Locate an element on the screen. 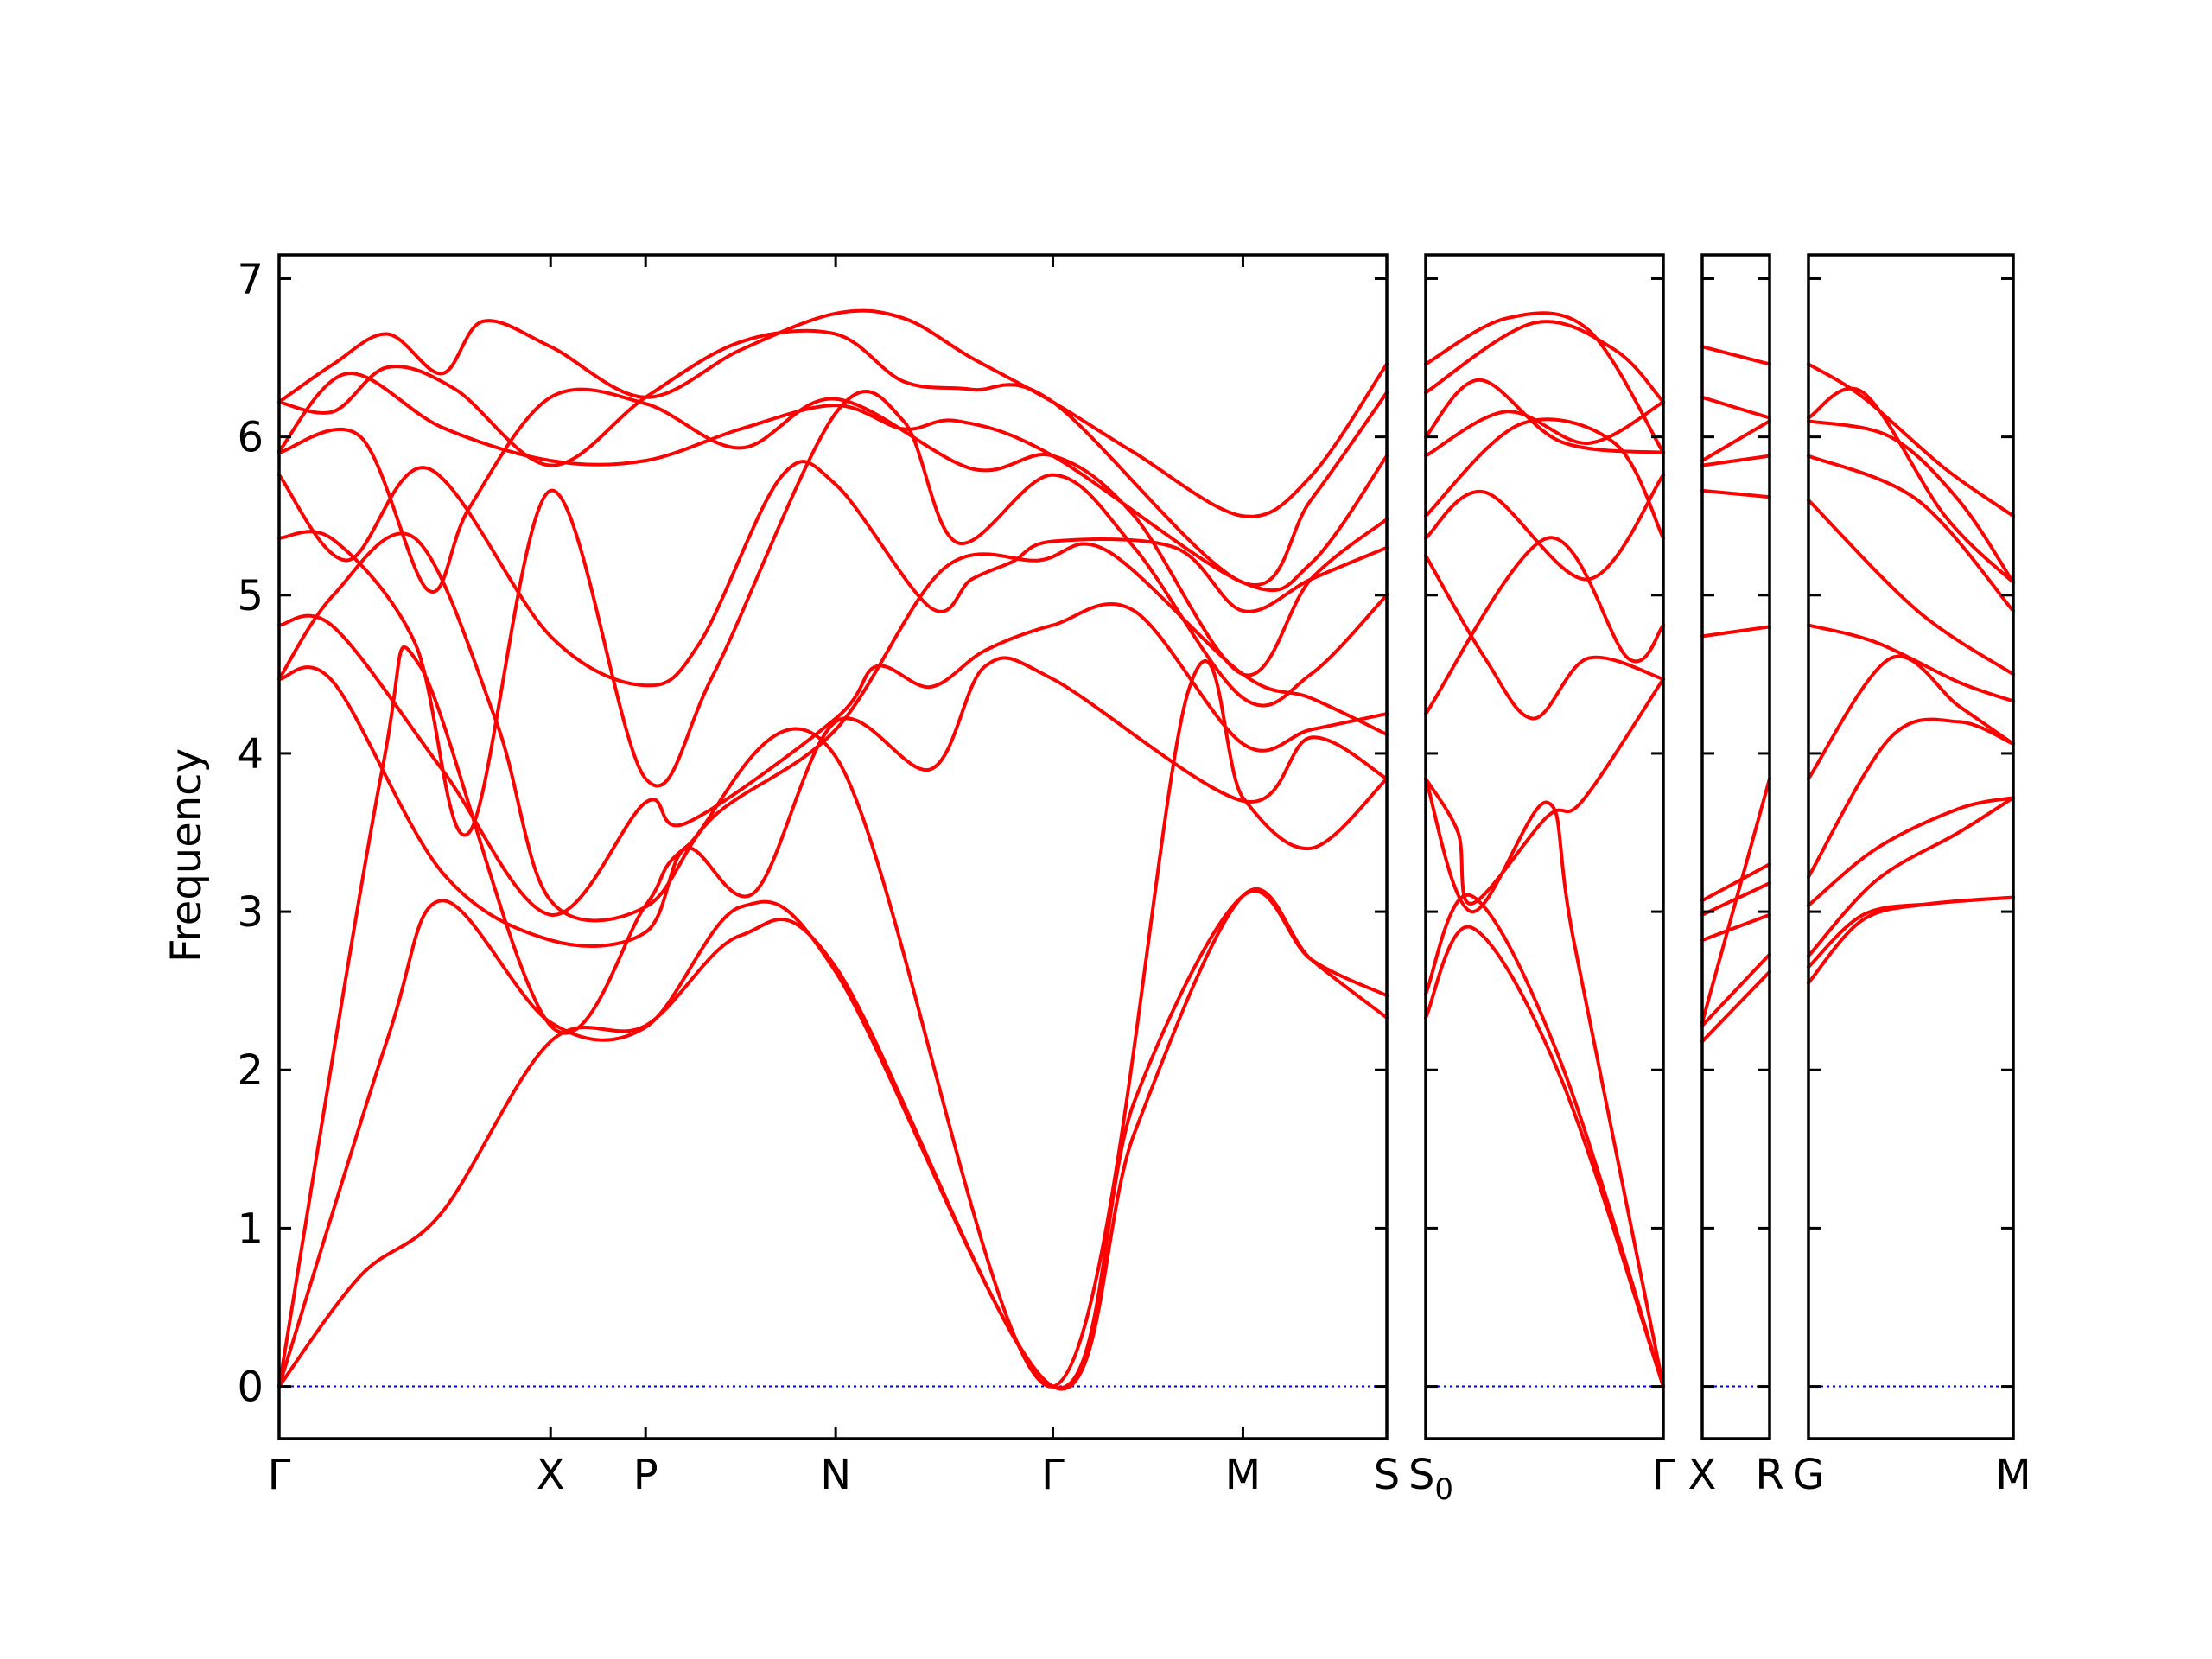  y-axis-label: Frequency is located at coordinates (186, 855).